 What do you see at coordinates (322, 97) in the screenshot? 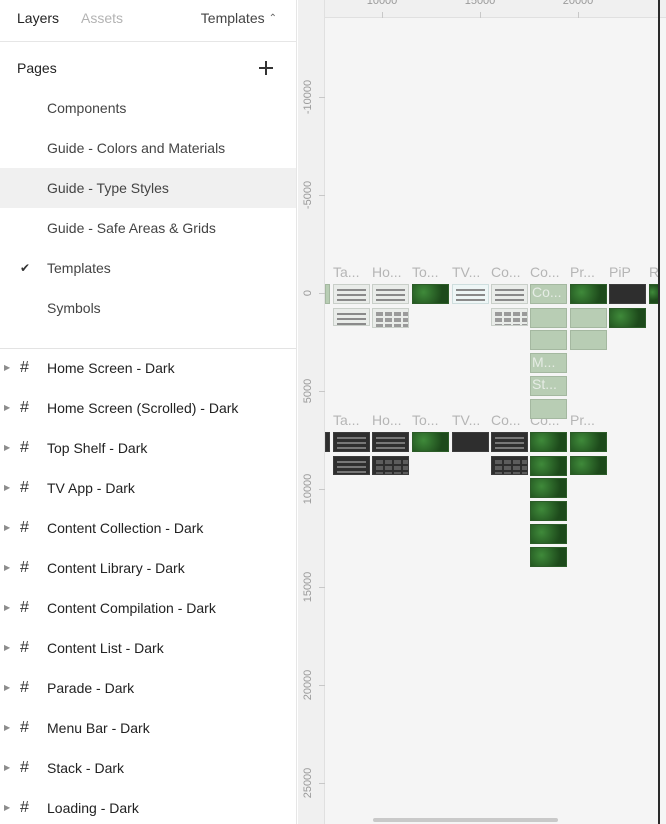
I see `ruler-tick` at bounding box center [322, 97].